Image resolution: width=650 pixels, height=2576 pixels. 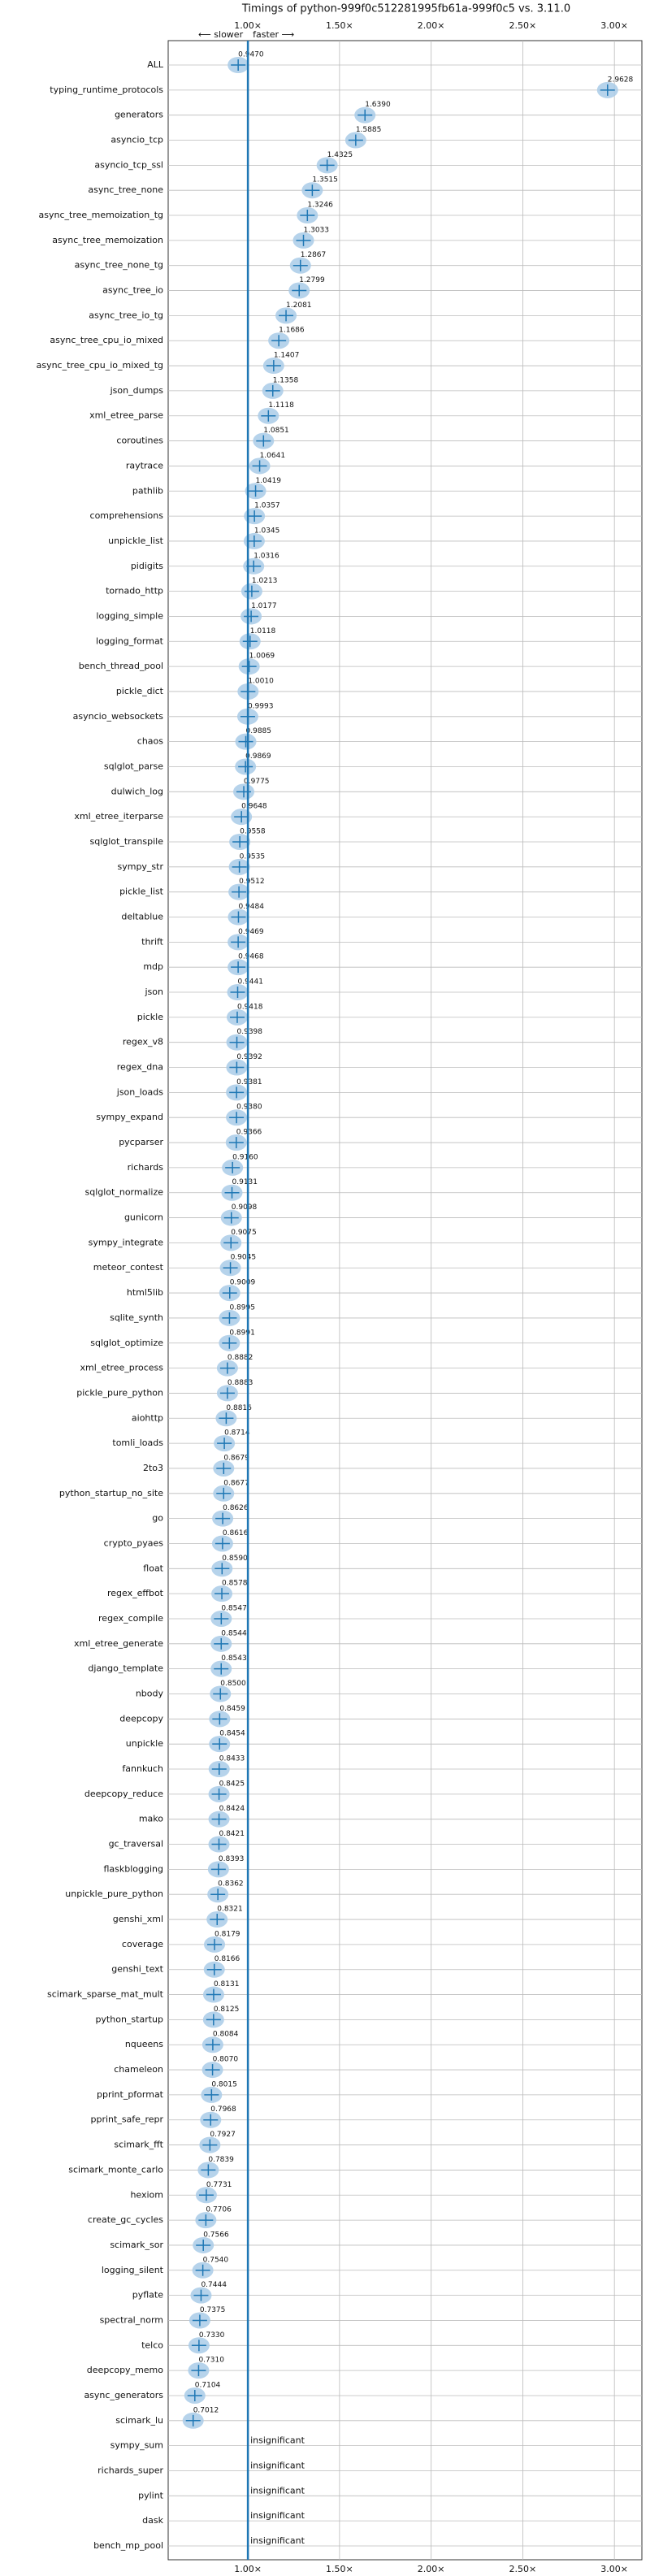 What do you see at coordinates (126, 315) in the screenshot?
I see `y-tick-label: async_tree_io_tg` at bounding box center [126, 315].